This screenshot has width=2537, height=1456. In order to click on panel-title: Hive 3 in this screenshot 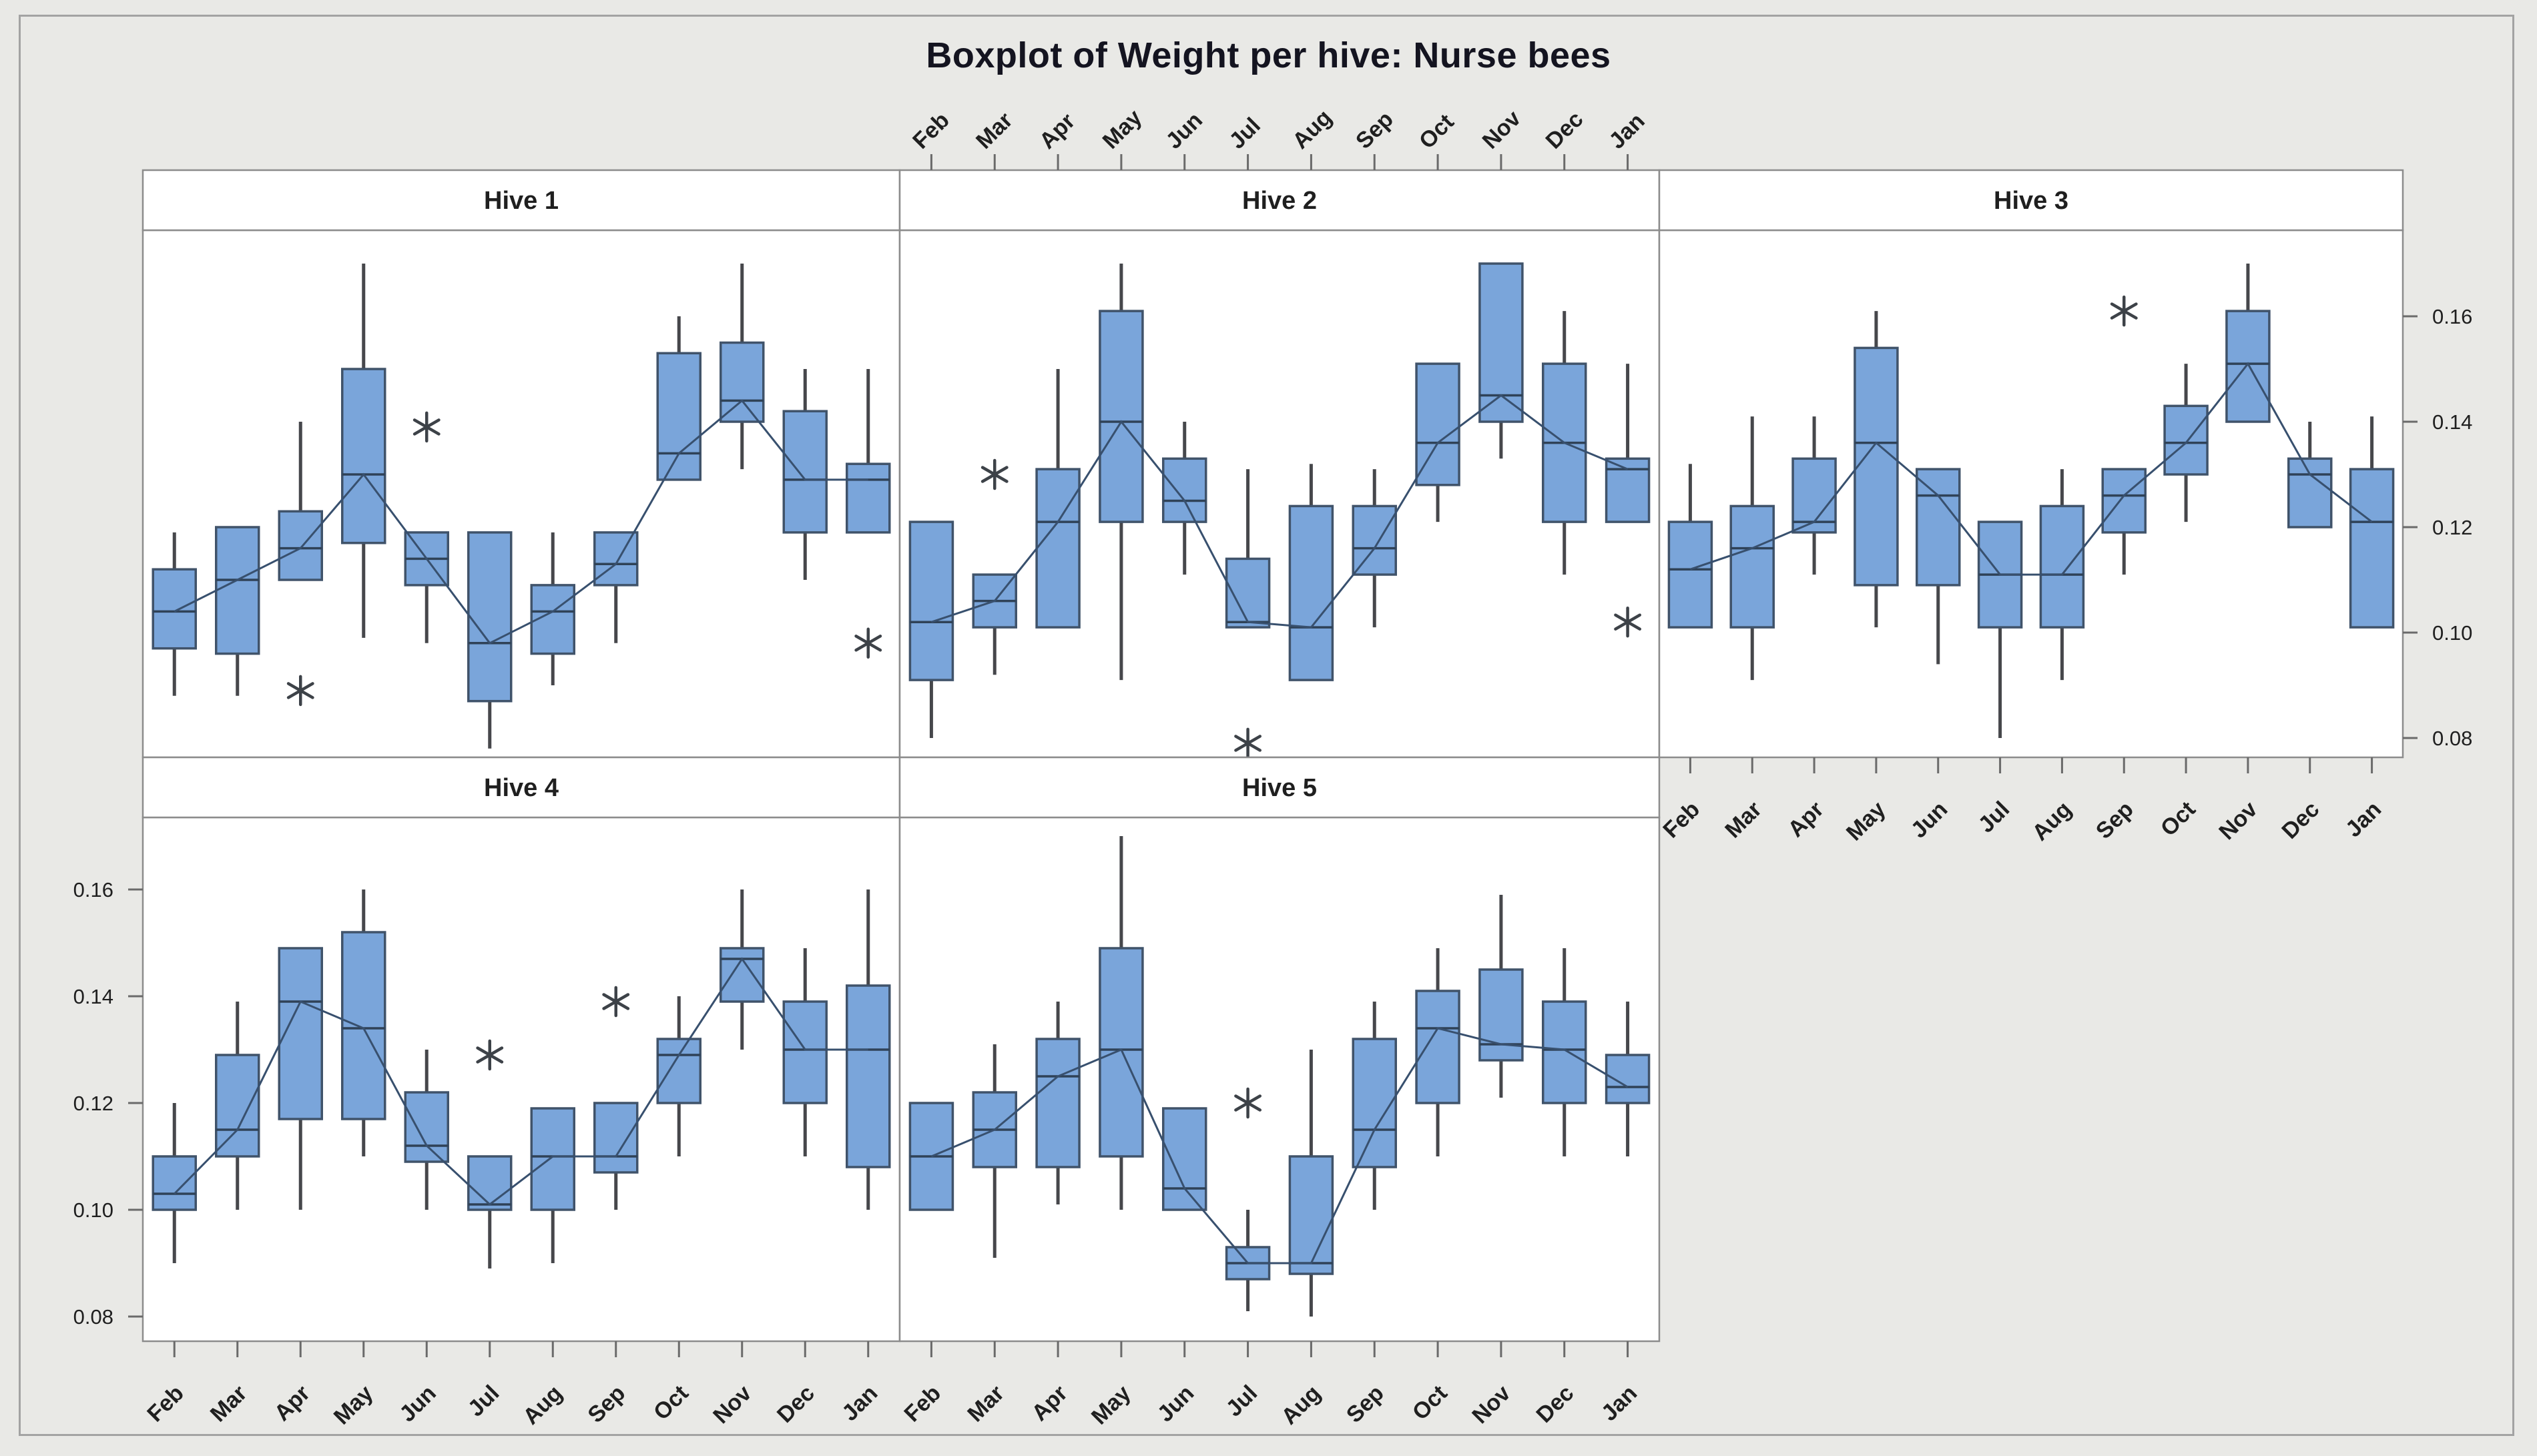, I will do `click(2031, 201)`.